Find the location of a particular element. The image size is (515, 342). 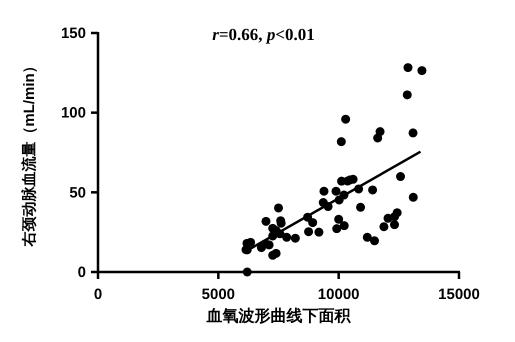

y-tick-label: 150 is located at coordinates (73, 33).